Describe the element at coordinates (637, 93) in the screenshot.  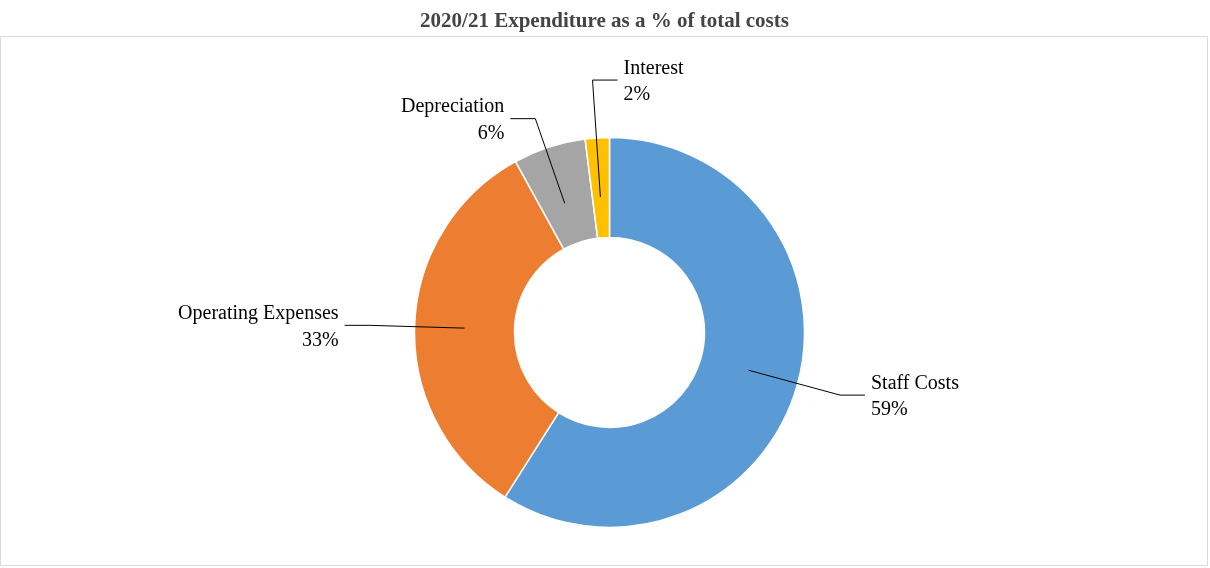
I see `data-label: 2%` at that location.